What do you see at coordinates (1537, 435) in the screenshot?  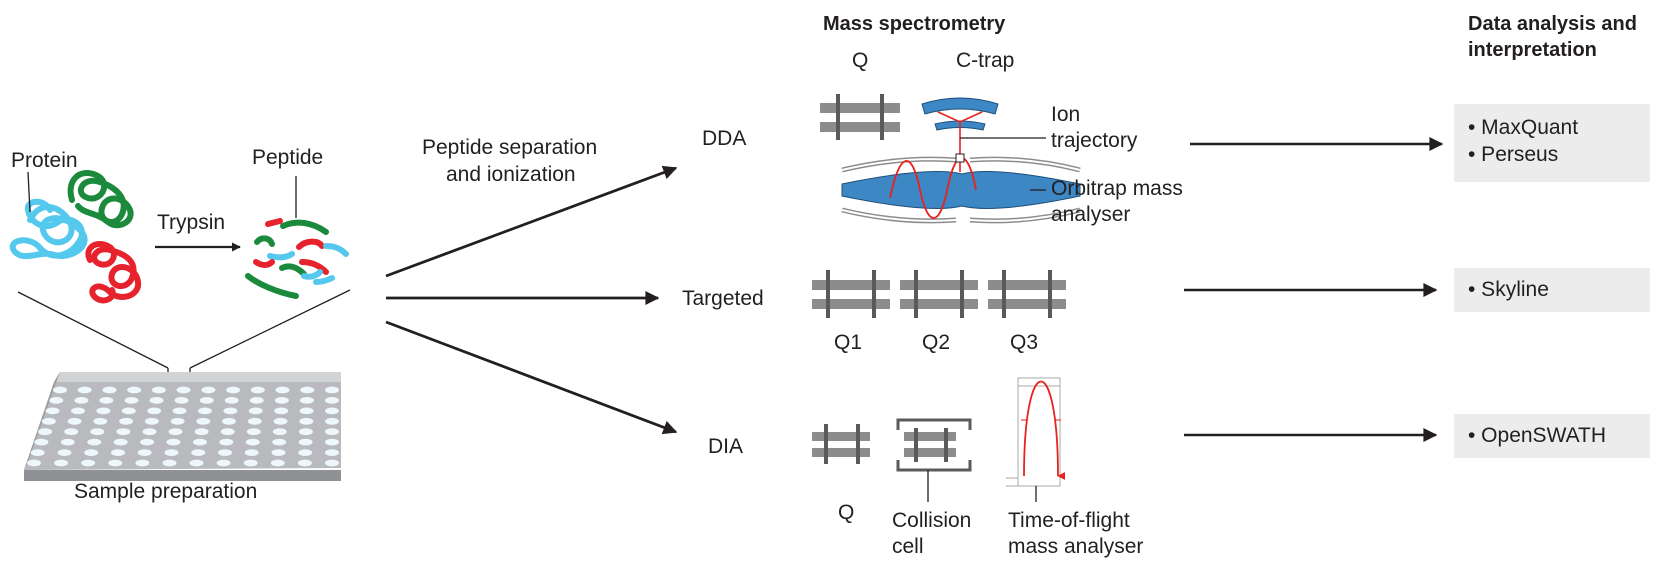 I see `tool-openswath: • OpenSWATH` at bounding box center [1537, 435].